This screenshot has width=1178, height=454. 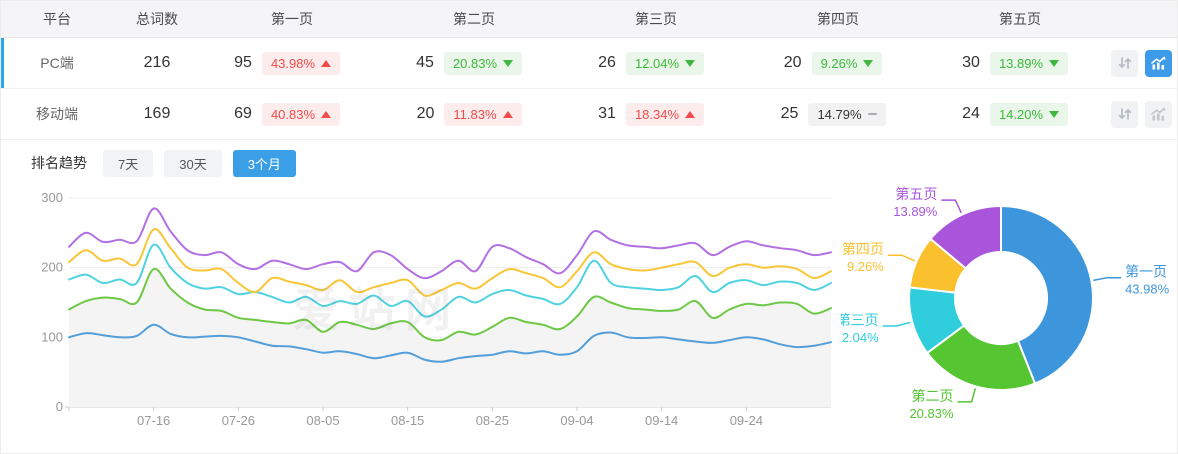 I want to click on page3-cell: 31 18.34%, so click(x=638, y=114).